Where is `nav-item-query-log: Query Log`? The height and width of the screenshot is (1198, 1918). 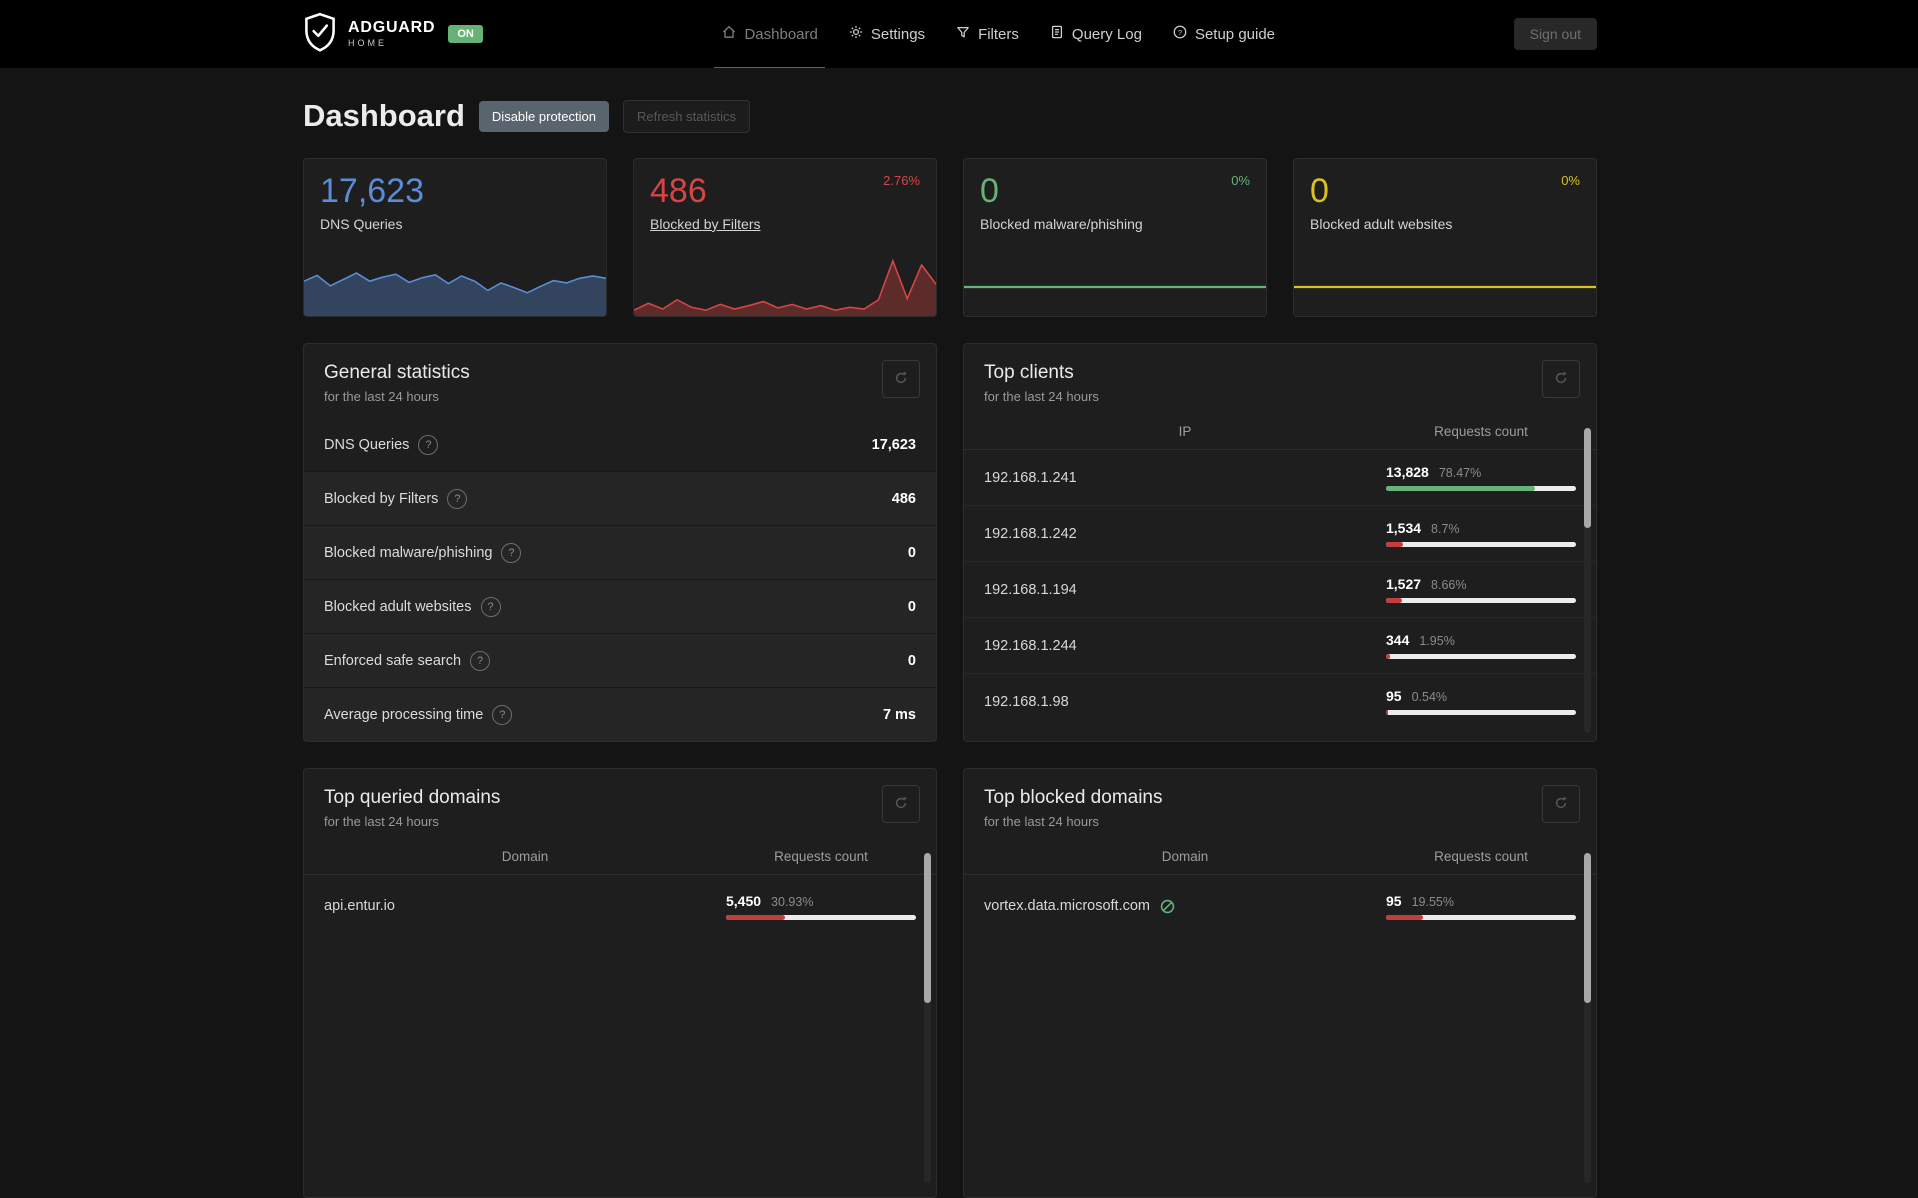
nav-item-query-log: Query Log is located at coordinates (1095, 34).